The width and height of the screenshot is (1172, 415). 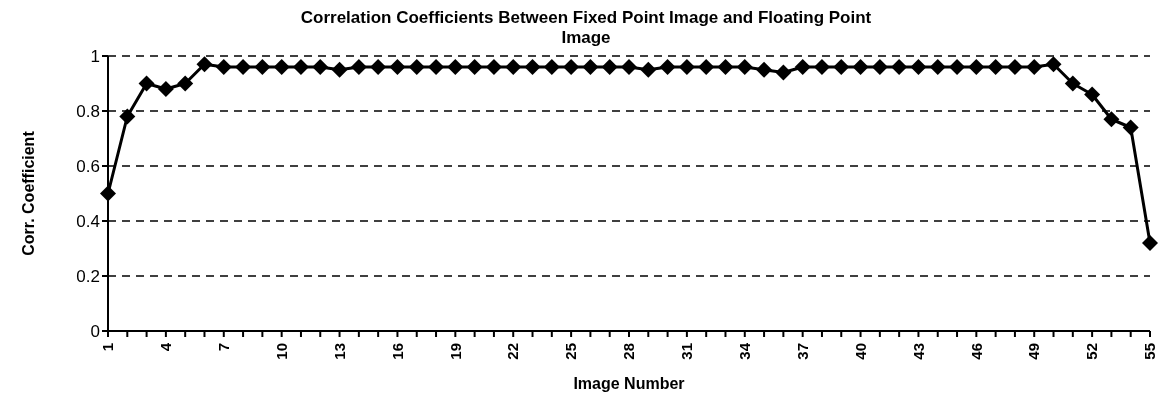 What do you see at coordinates (513, 351) in the screenshot?
I see `x-tick-label: 22` at bounding box center [513, 351].